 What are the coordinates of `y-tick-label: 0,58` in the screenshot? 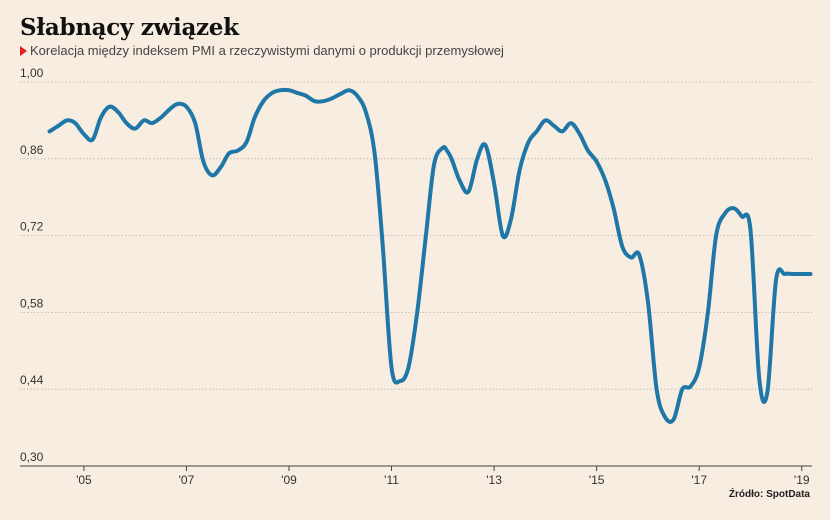 It's located at (32, 303).